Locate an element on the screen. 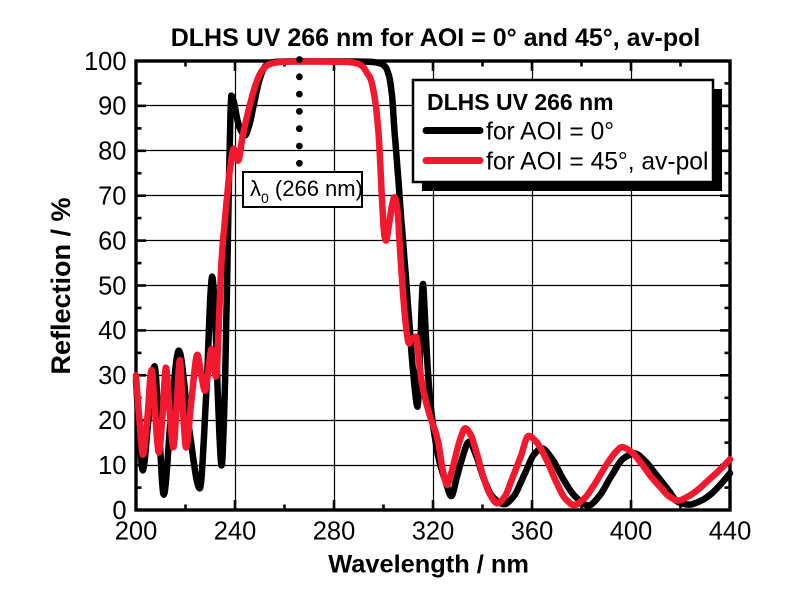  svg-text: 440 is located at coordinates (730, 532).